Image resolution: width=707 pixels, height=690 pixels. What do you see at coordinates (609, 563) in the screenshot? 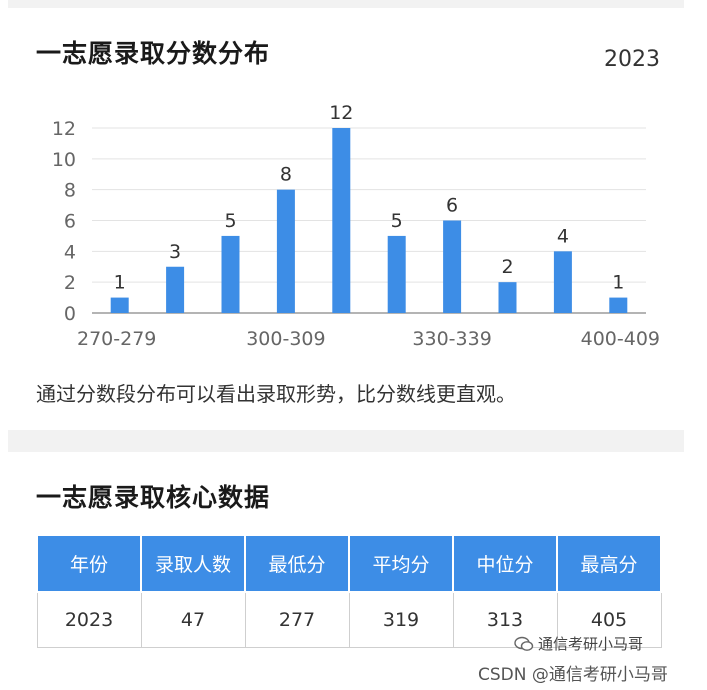
I see `header-max-score: 最高分` at bounding box center [609, 563].